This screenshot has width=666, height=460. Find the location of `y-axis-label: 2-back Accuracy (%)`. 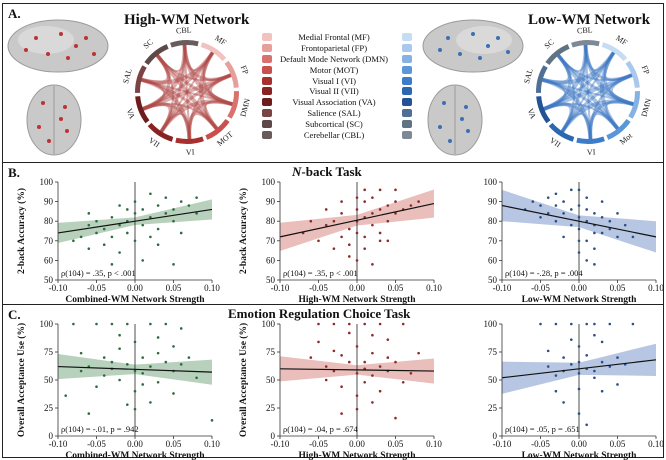

y-axis-label: 2-back Accuracy (%) is located at coordinates (243, 231).